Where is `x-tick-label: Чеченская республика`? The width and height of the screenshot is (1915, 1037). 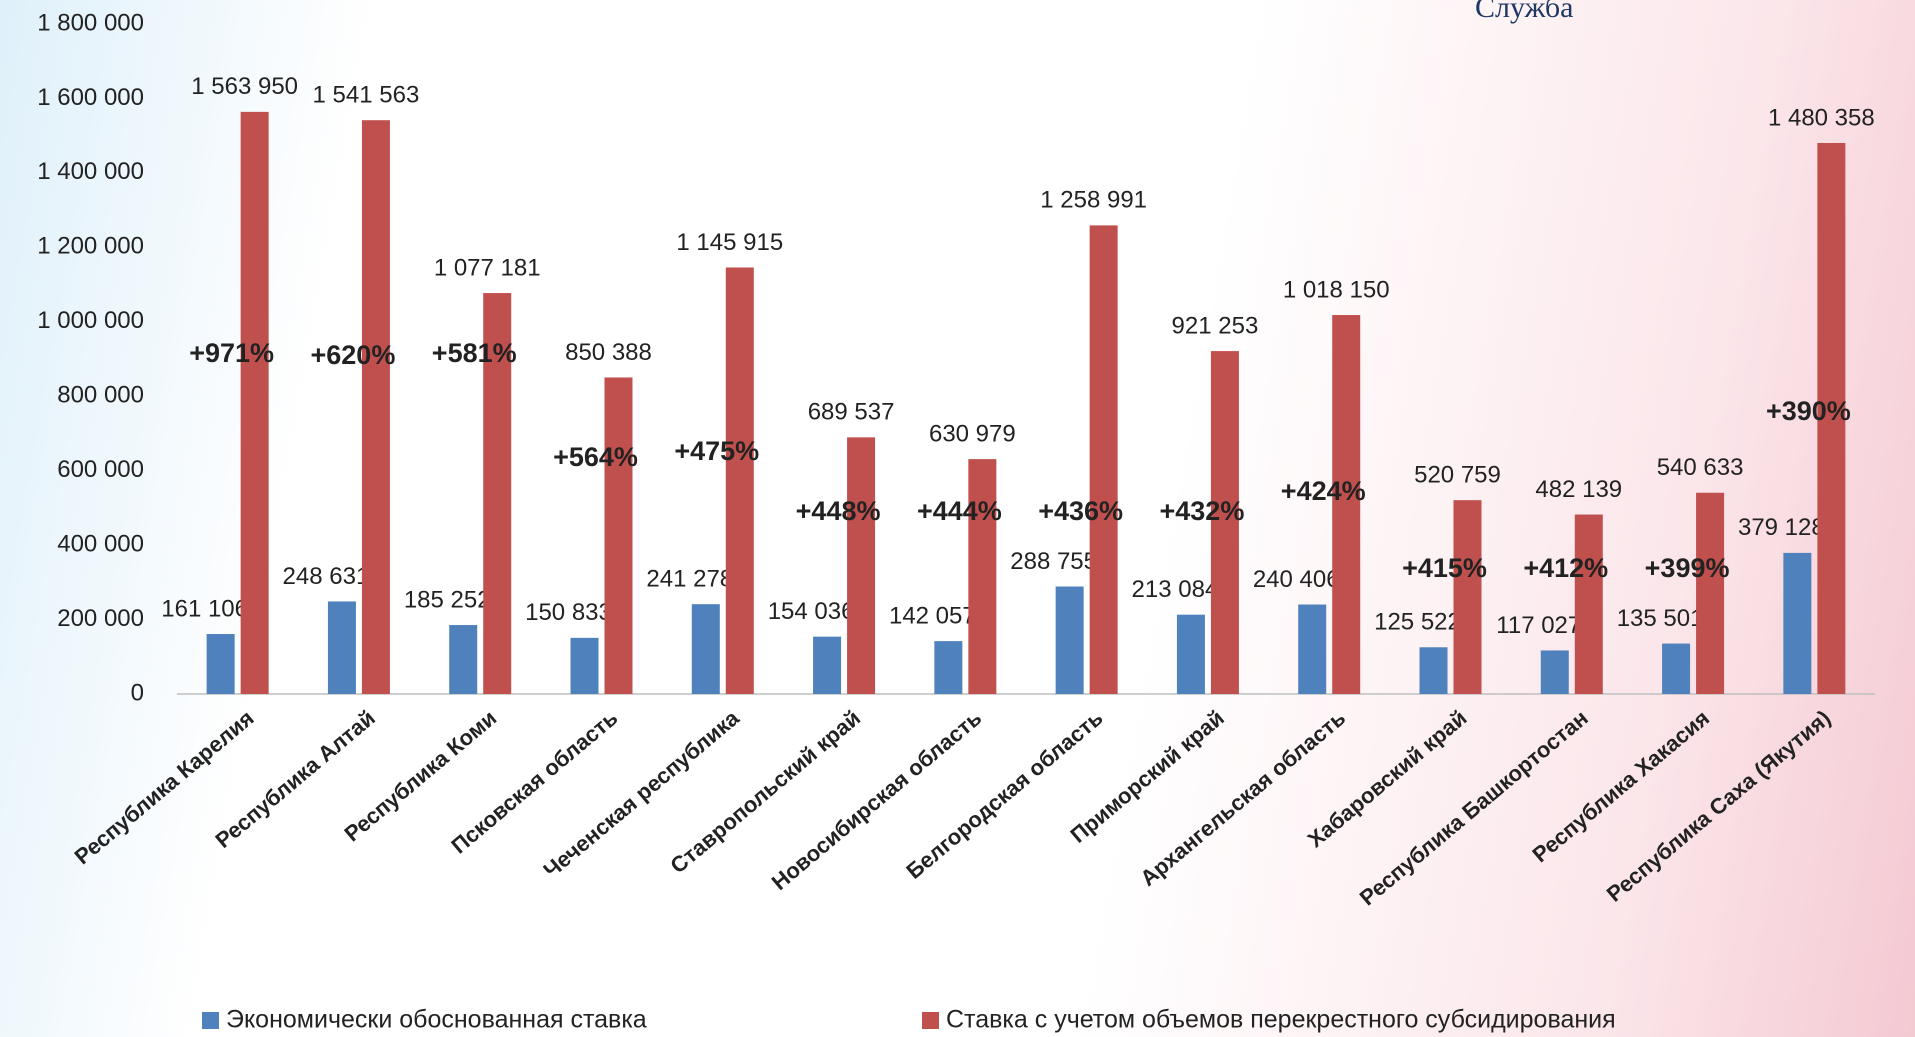 x-tick-label: Чеченская республика is located at coordinates (642, 794).